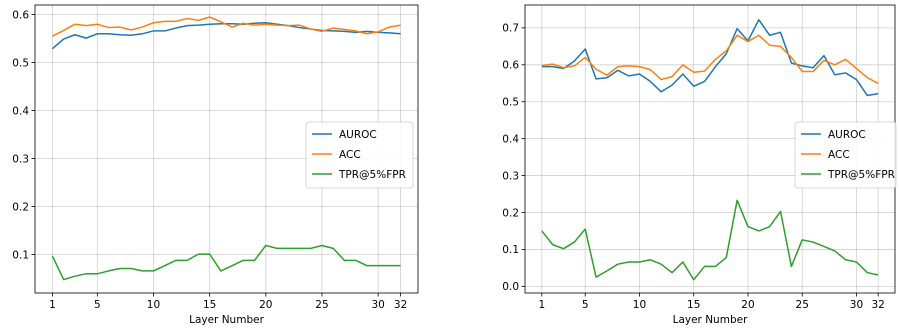 This screenshot has height=329, width=899. Describe the element at coordinates (510, 287) in the screenshot. I see `y-tick-label: 0.0` at that location.